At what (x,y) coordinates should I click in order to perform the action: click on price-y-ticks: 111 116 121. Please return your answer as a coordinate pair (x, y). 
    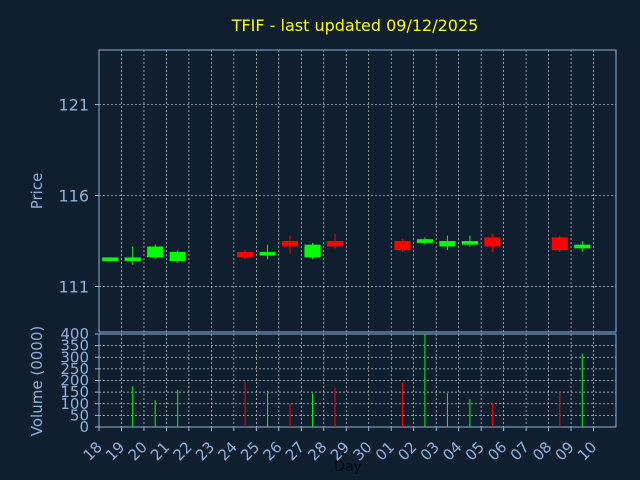
    Looking at the image, I should click on (78, 196).